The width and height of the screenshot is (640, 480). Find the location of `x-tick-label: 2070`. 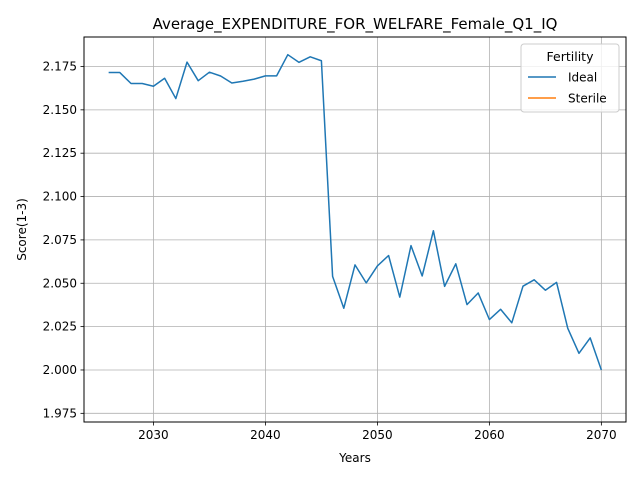

x-tick-label: 2070 is located at coordinates (601, 435).